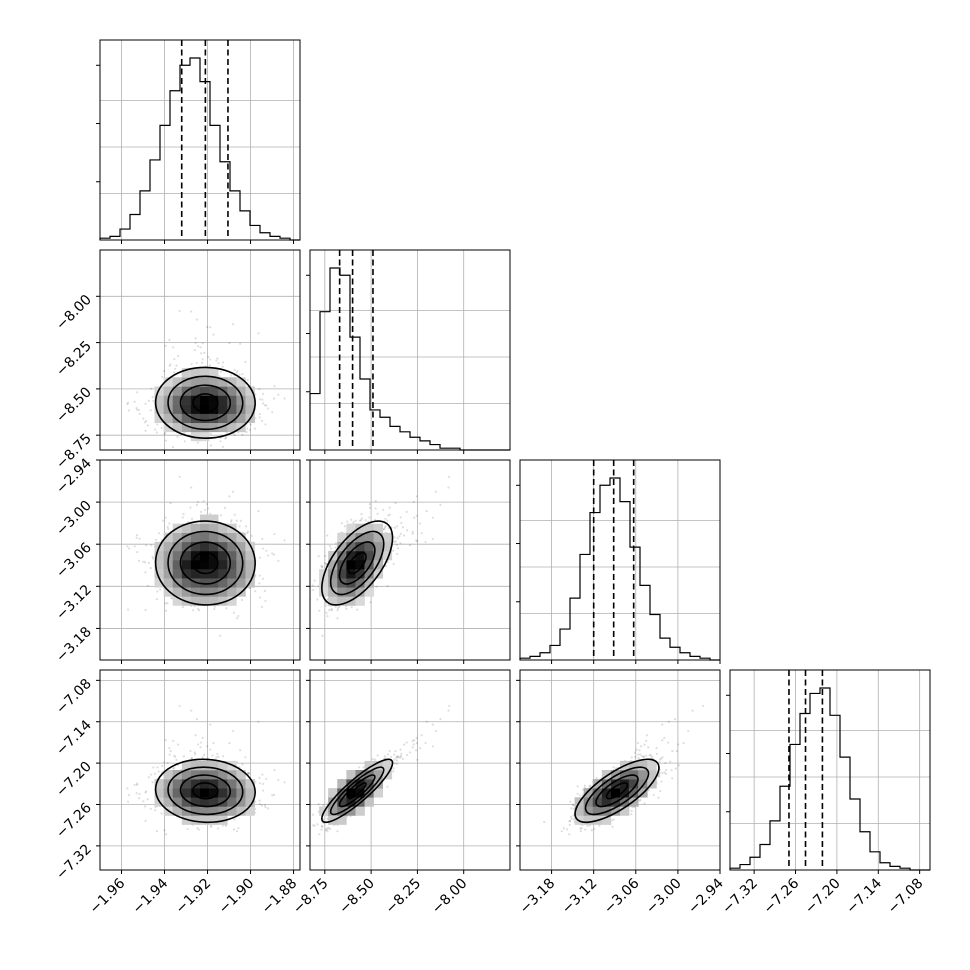 Image resolution: width=970 pixels, height=970 pixels. Describe the element at coordinates (151, 545) in the screenshot. I see `sample-point-0-2-1926` at that location.